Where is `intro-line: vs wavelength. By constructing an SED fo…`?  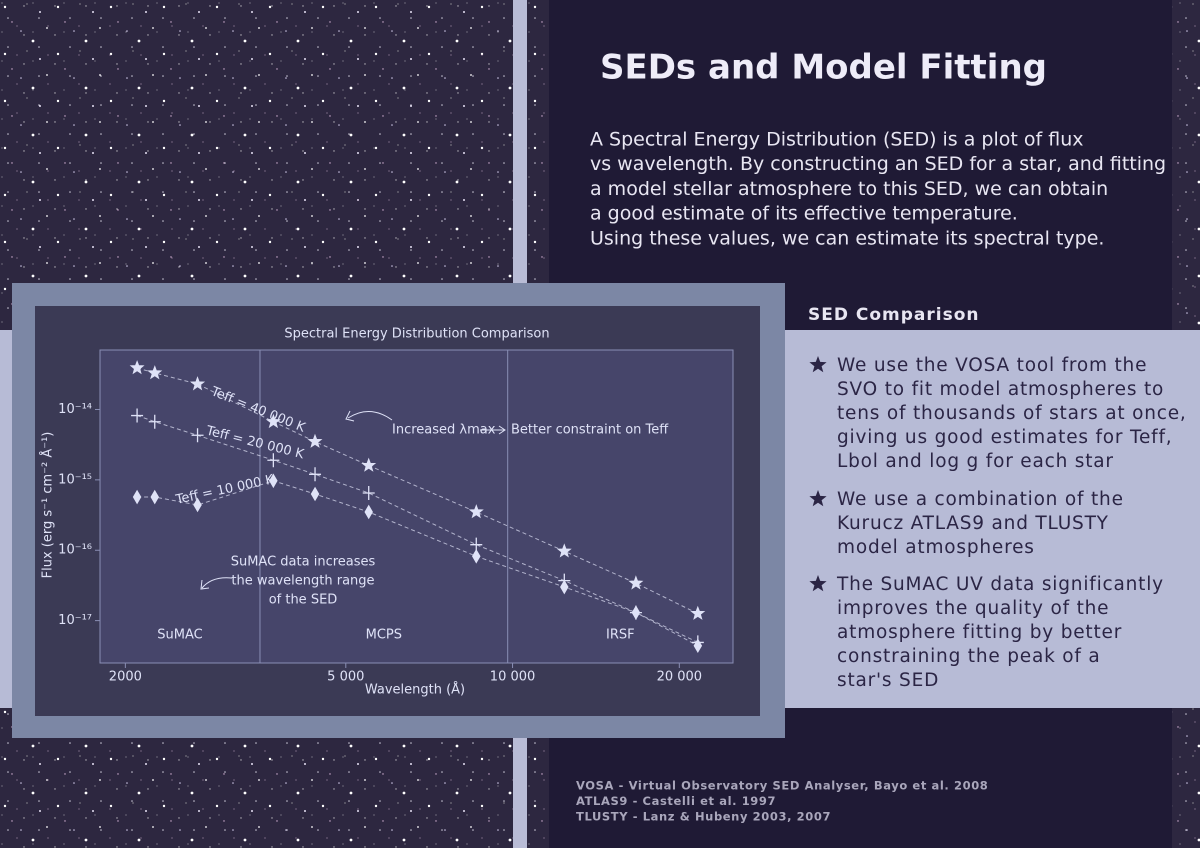 intro-line: vs wavelength. By constructing an SED fo… is located at coordinates (878, 164).